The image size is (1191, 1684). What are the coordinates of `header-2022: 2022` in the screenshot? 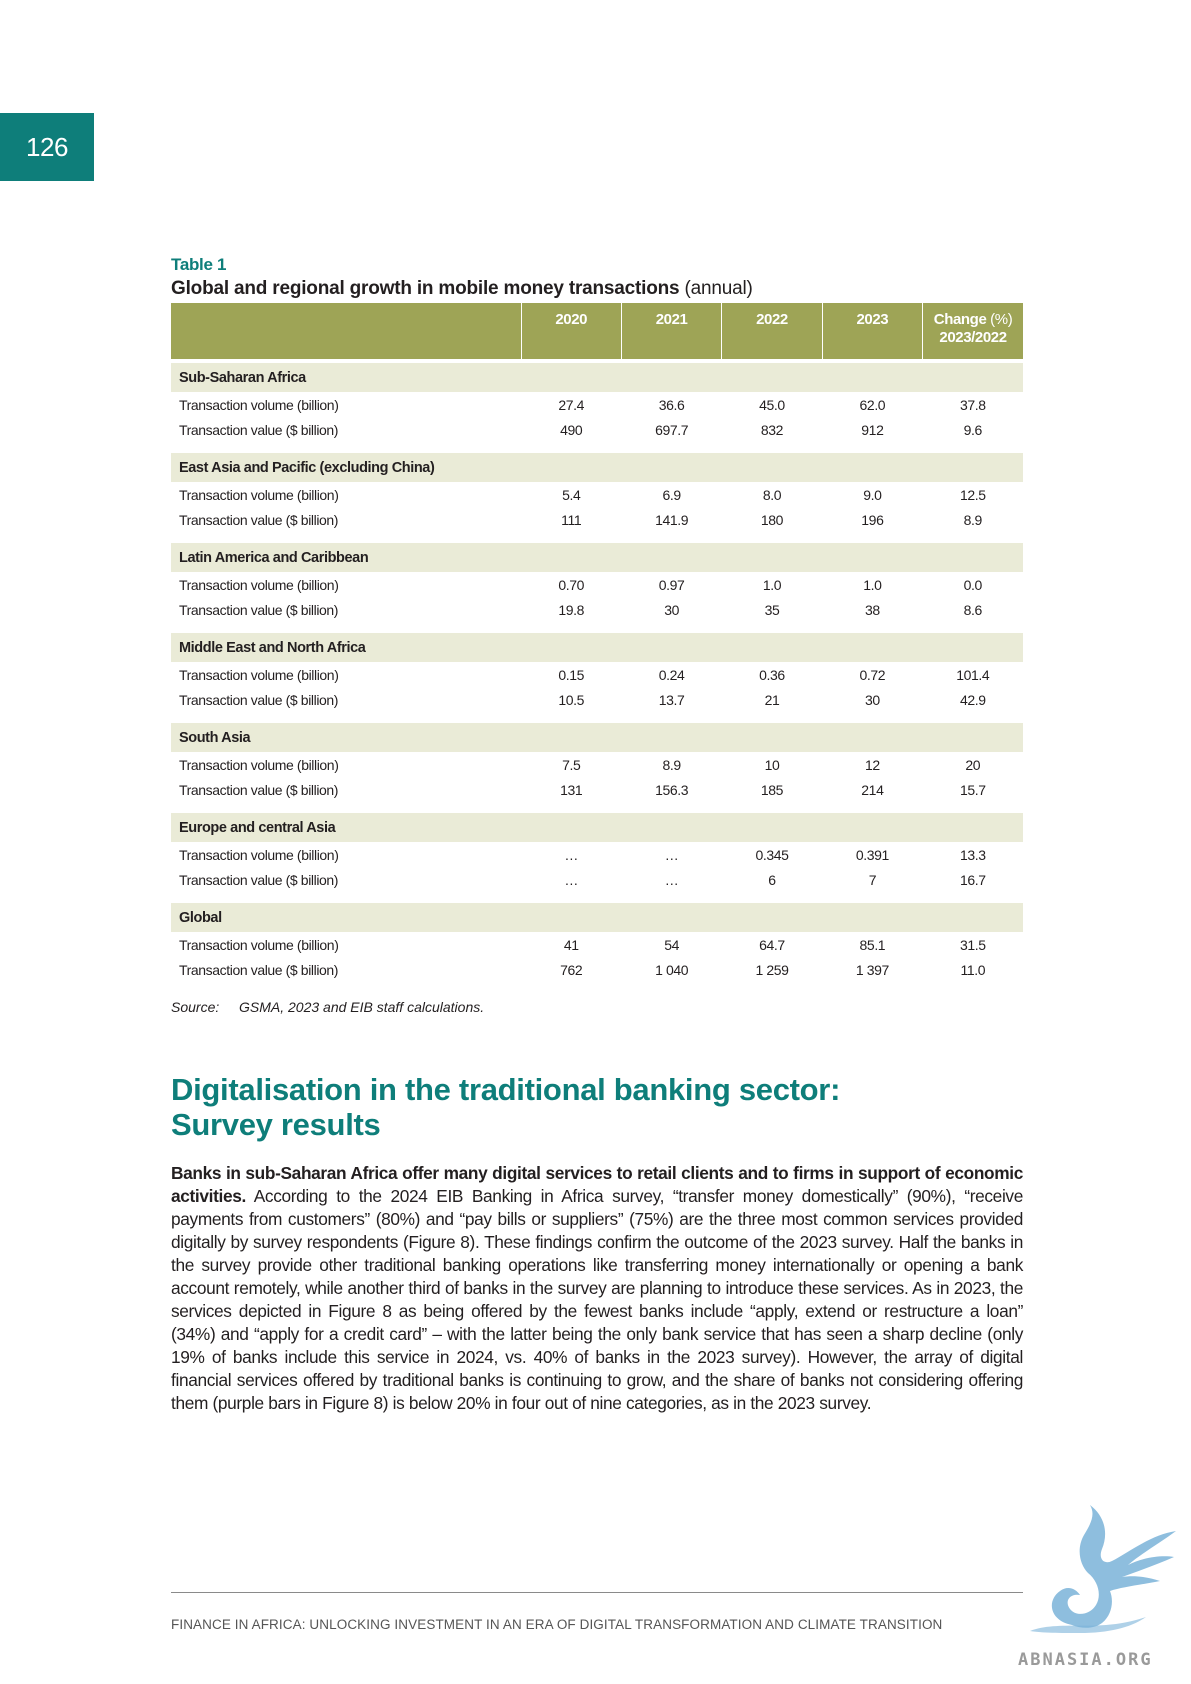 It's located at (772, 331).